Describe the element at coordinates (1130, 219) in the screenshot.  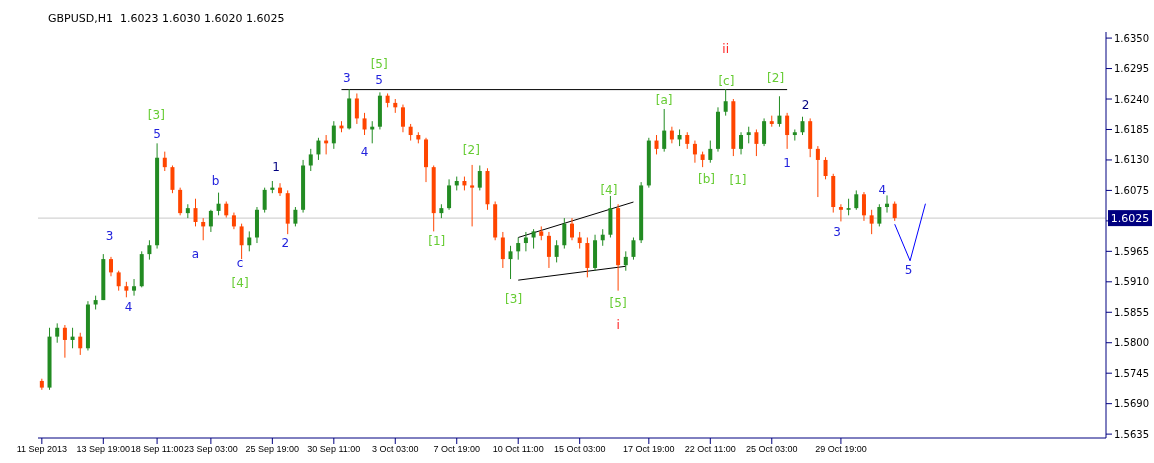
I see `ref-line-label: 1.6025` at that location.